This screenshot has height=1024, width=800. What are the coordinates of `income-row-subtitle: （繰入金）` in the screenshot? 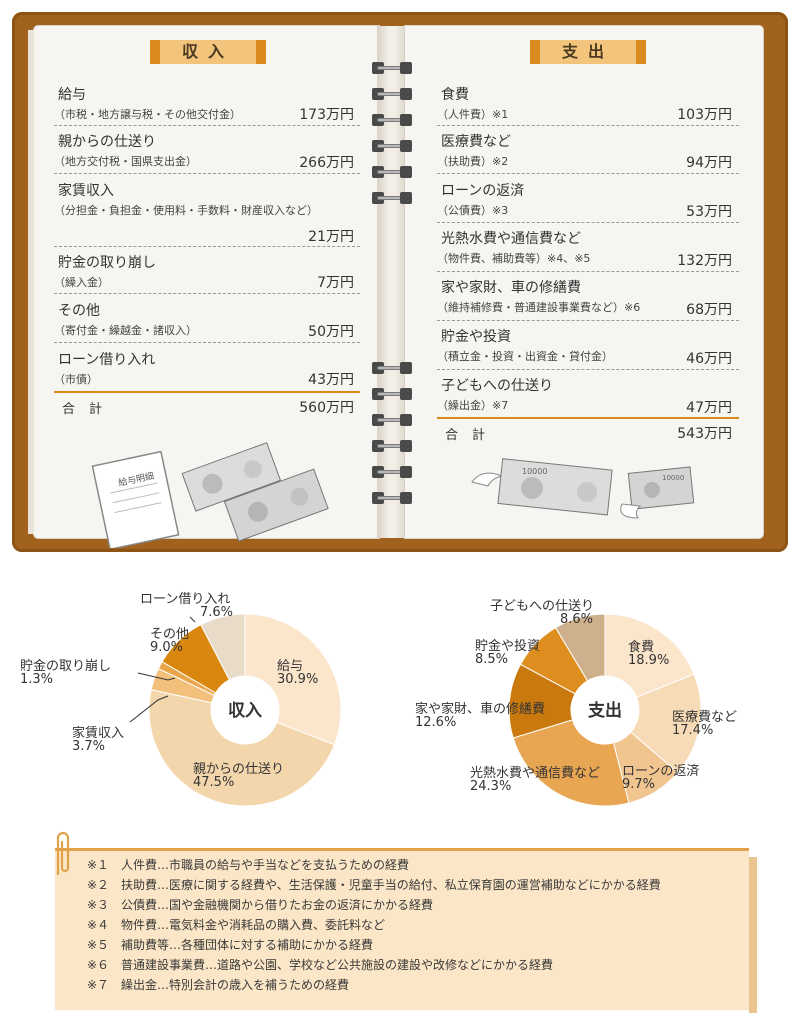 It's located at (81, 282).